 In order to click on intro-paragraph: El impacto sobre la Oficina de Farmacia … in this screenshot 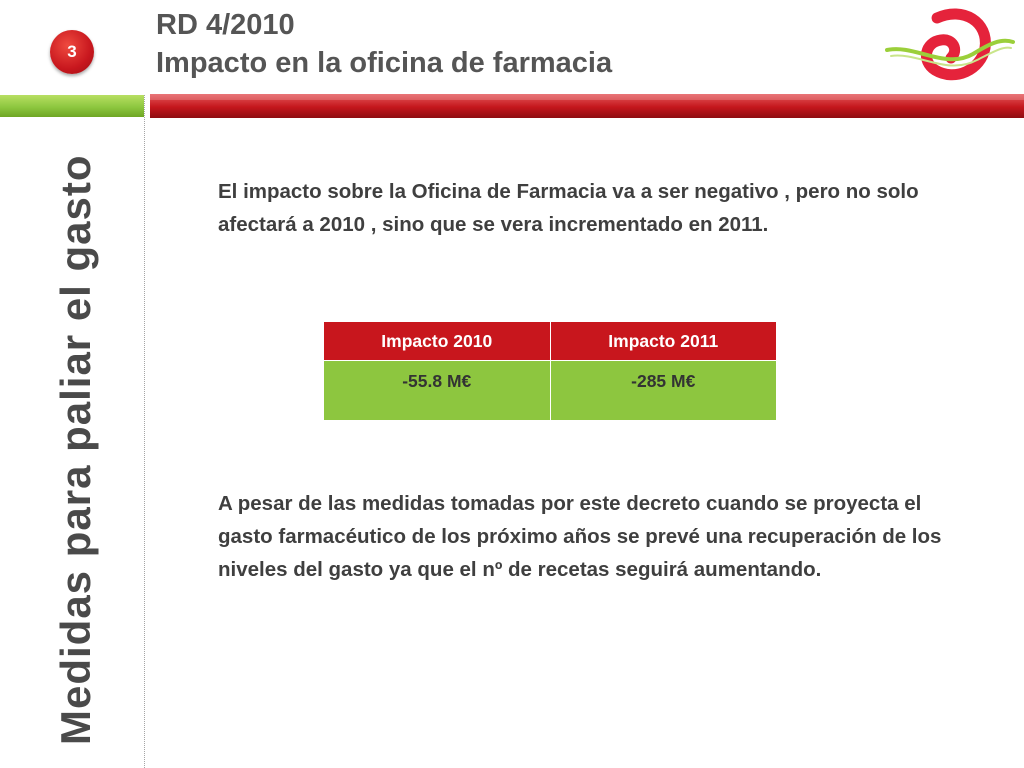, I will do `click(568, 208)`.